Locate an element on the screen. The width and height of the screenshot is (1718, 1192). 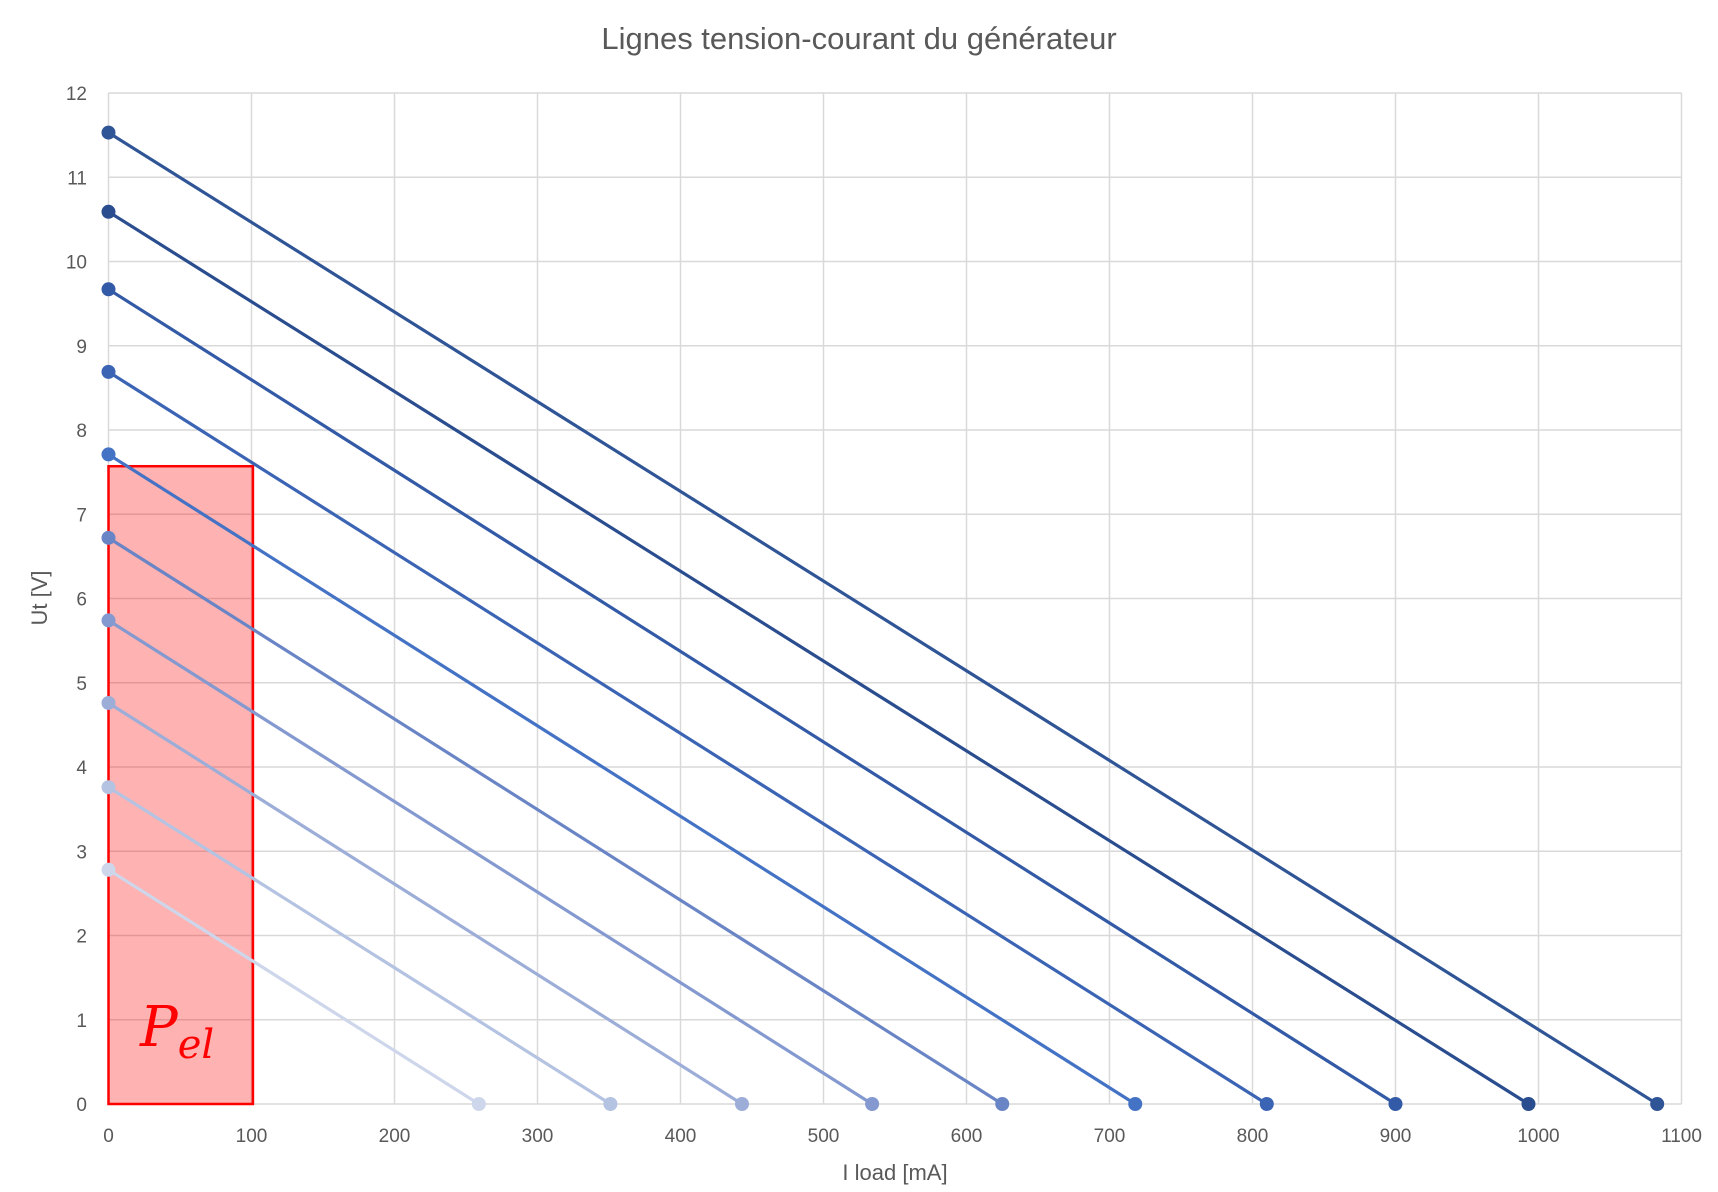
y-tick-label-10: 10 is located at coordinates (76, 263).